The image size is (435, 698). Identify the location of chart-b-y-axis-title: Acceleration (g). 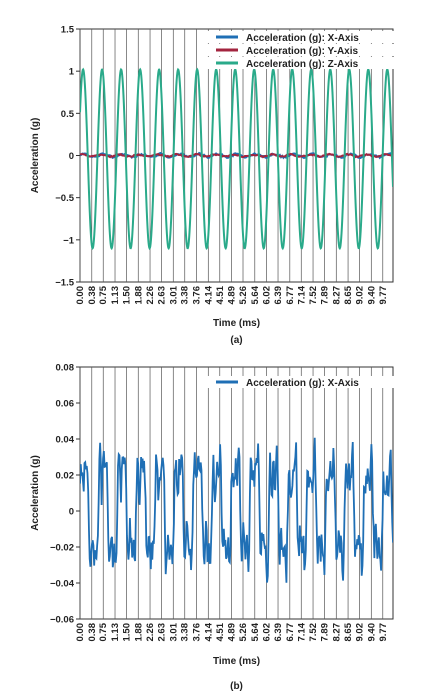
(35, 493).